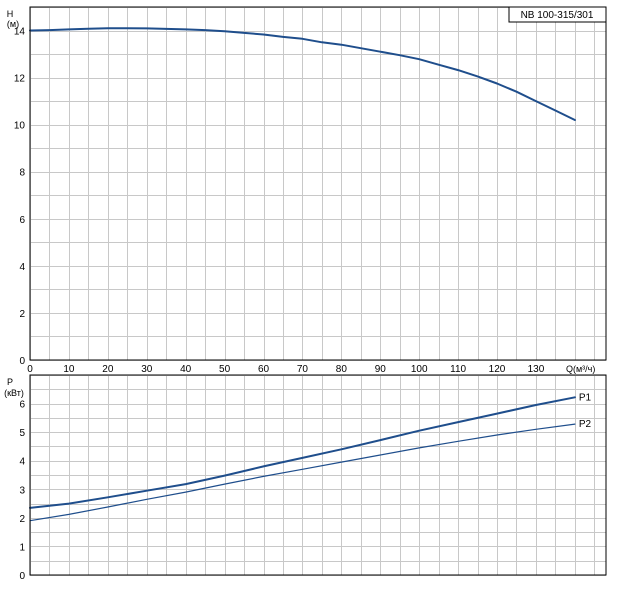 The width and height of the screenshot is (624, 606). What do you see at coordinates (69, 369) in the screenshot?
I see `flow-tick-label: 10` at bounding box center [69, 369].